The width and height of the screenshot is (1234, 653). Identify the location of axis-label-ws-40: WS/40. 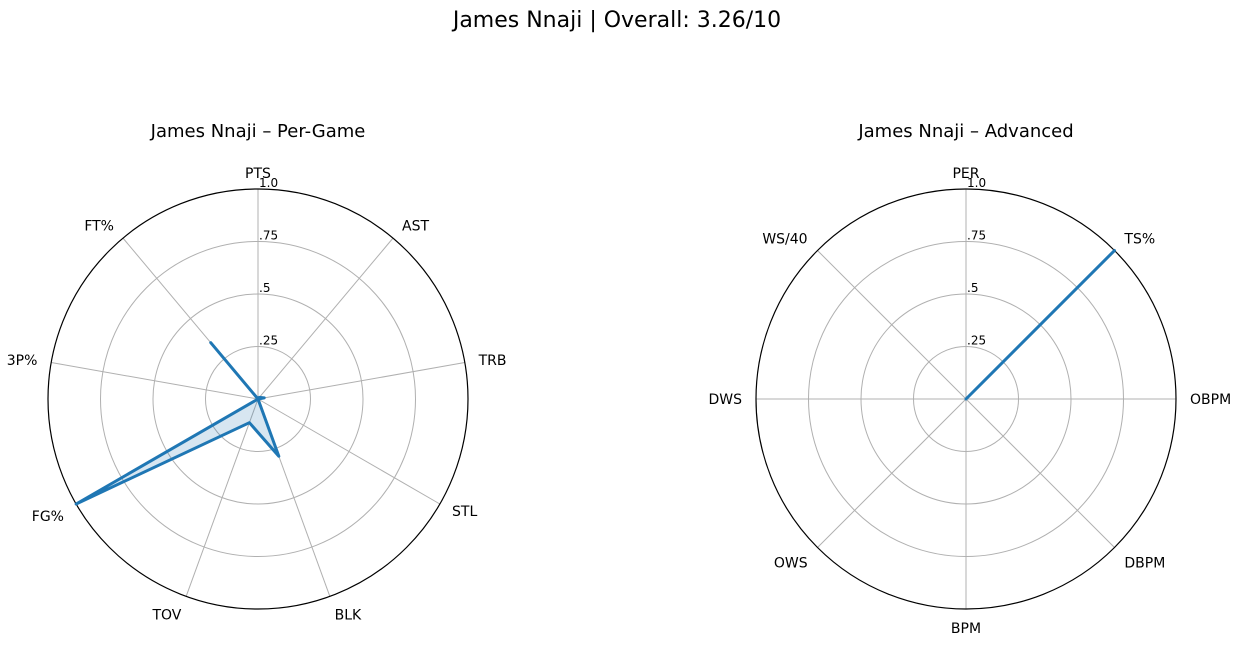
(784, 240).